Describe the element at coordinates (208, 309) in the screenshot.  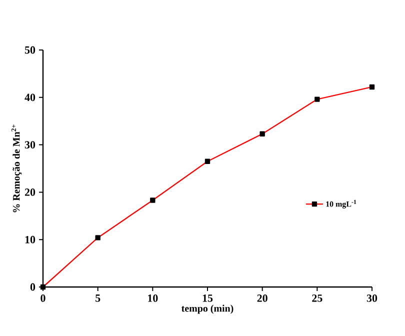
I see `x-axis-title: tempo (min)` at that location.